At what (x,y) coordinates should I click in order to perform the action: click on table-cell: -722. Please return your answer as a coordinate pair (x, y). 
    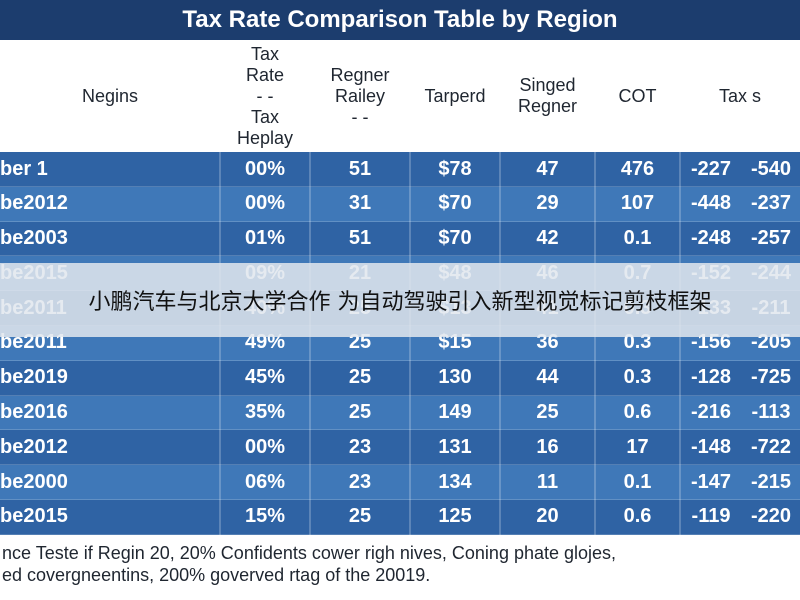
    Looking at the image, I should click on (771, 446).